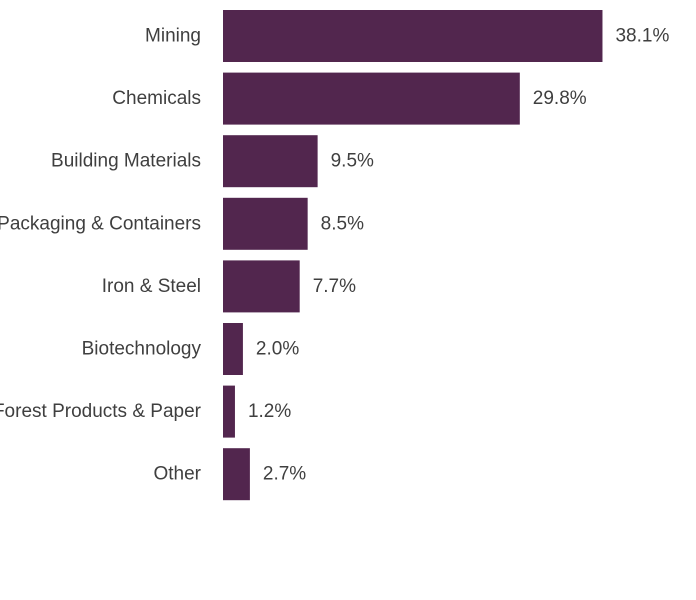 The height and width of the screenshot is (600, 696). What do you see at coordinates (156, 98) in the screenshot?
I see `category-label-chemicals: Chemicals` at bounding box center [156, 98].